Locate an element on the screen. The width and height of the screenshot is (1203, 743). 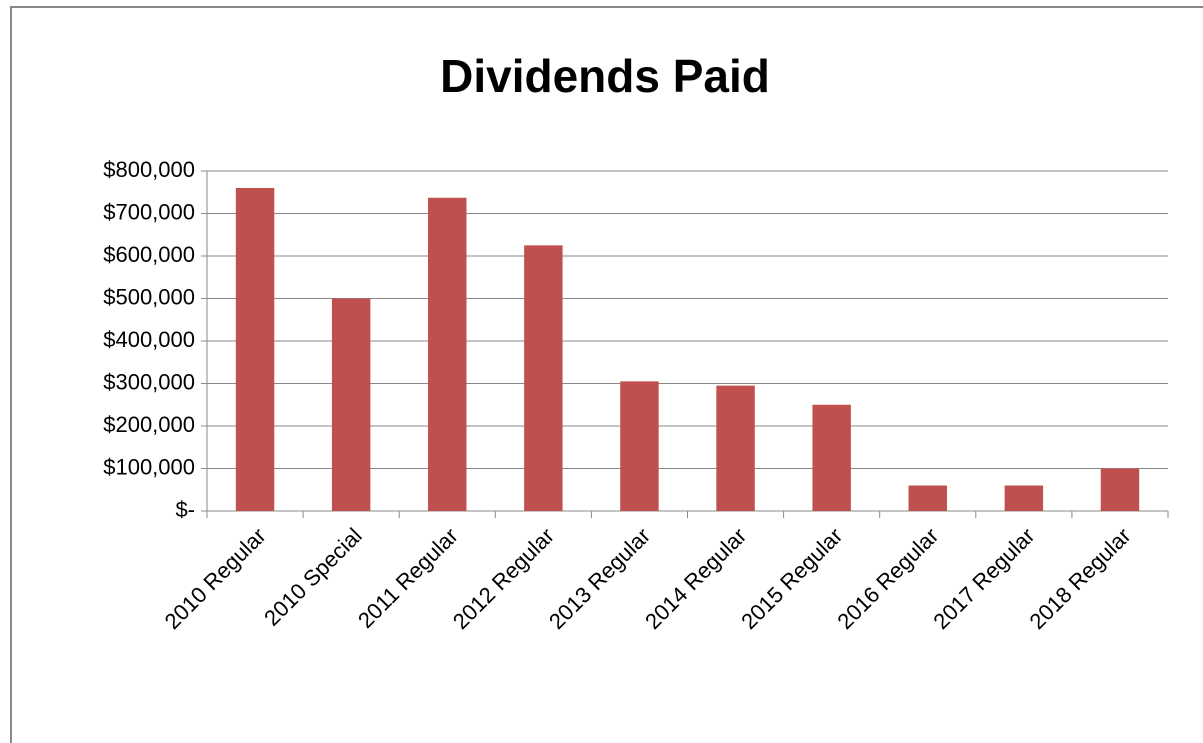
y-tick-label: $400,000 is located at coordinates (149, 339).